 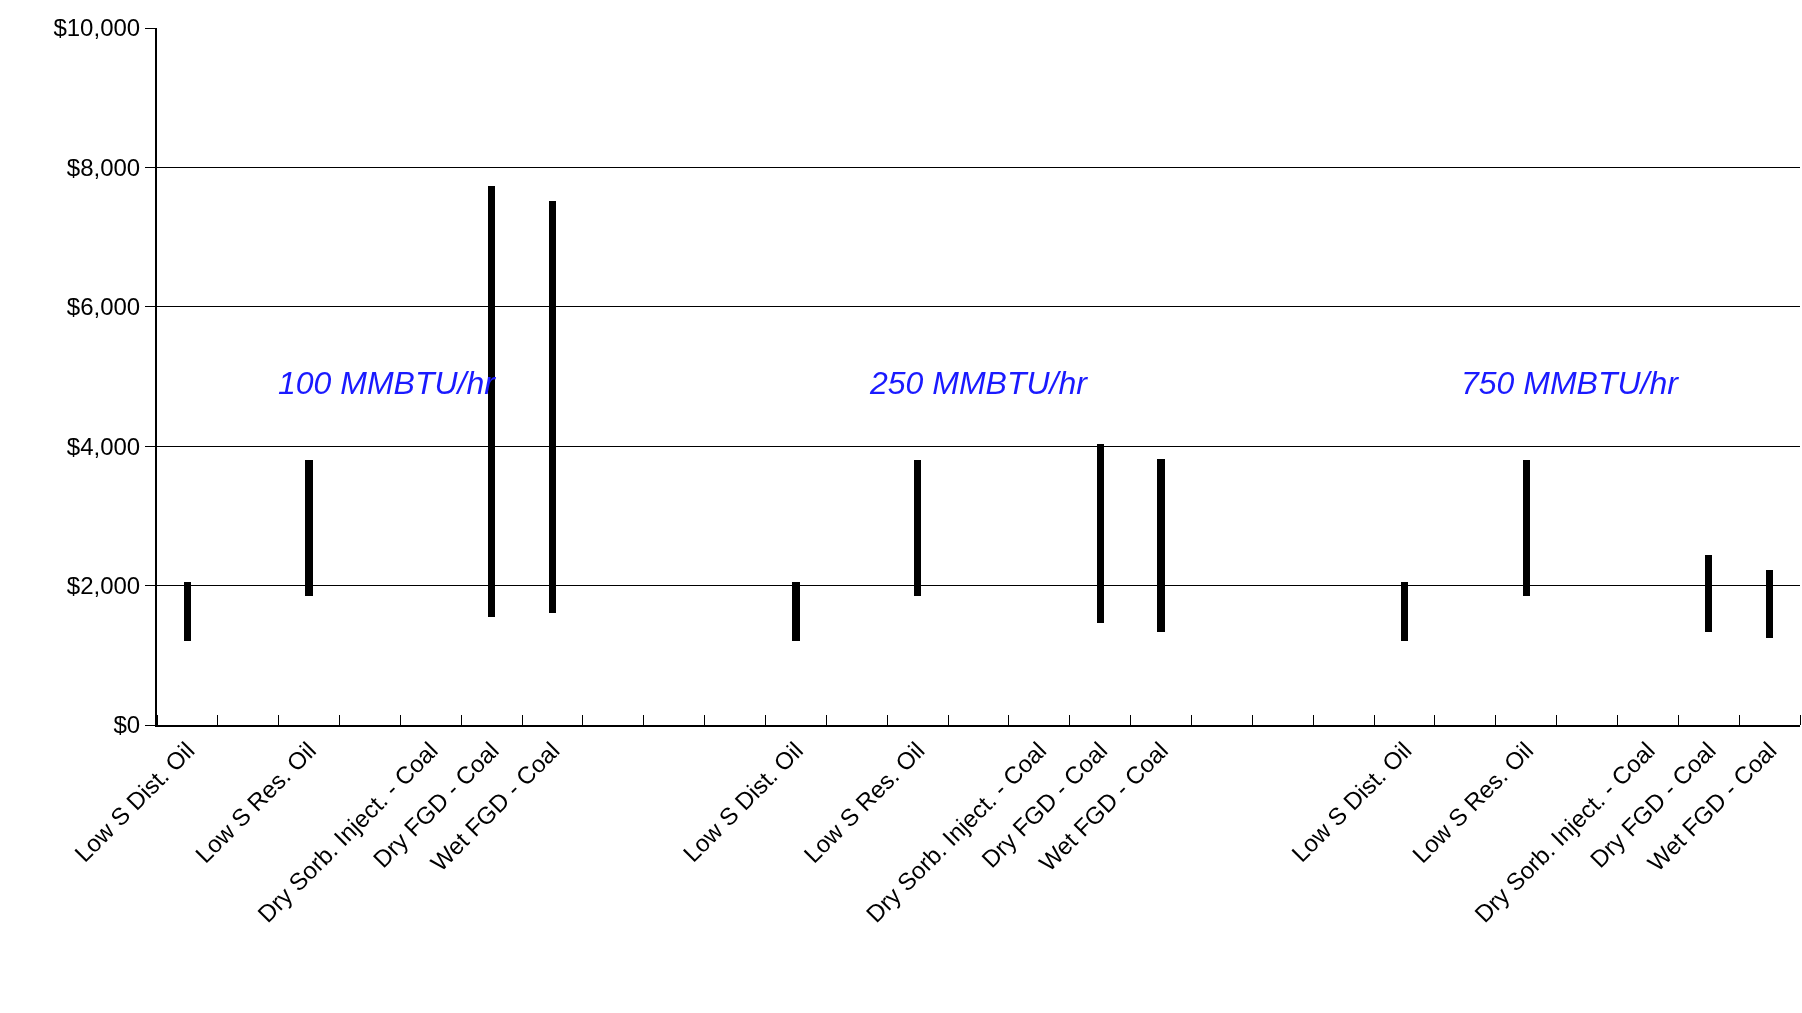 What do you see at coordinates (97, 28) in the screenshot?
I see `y-tick-label: $10,000` at bounding box center [97, 28].